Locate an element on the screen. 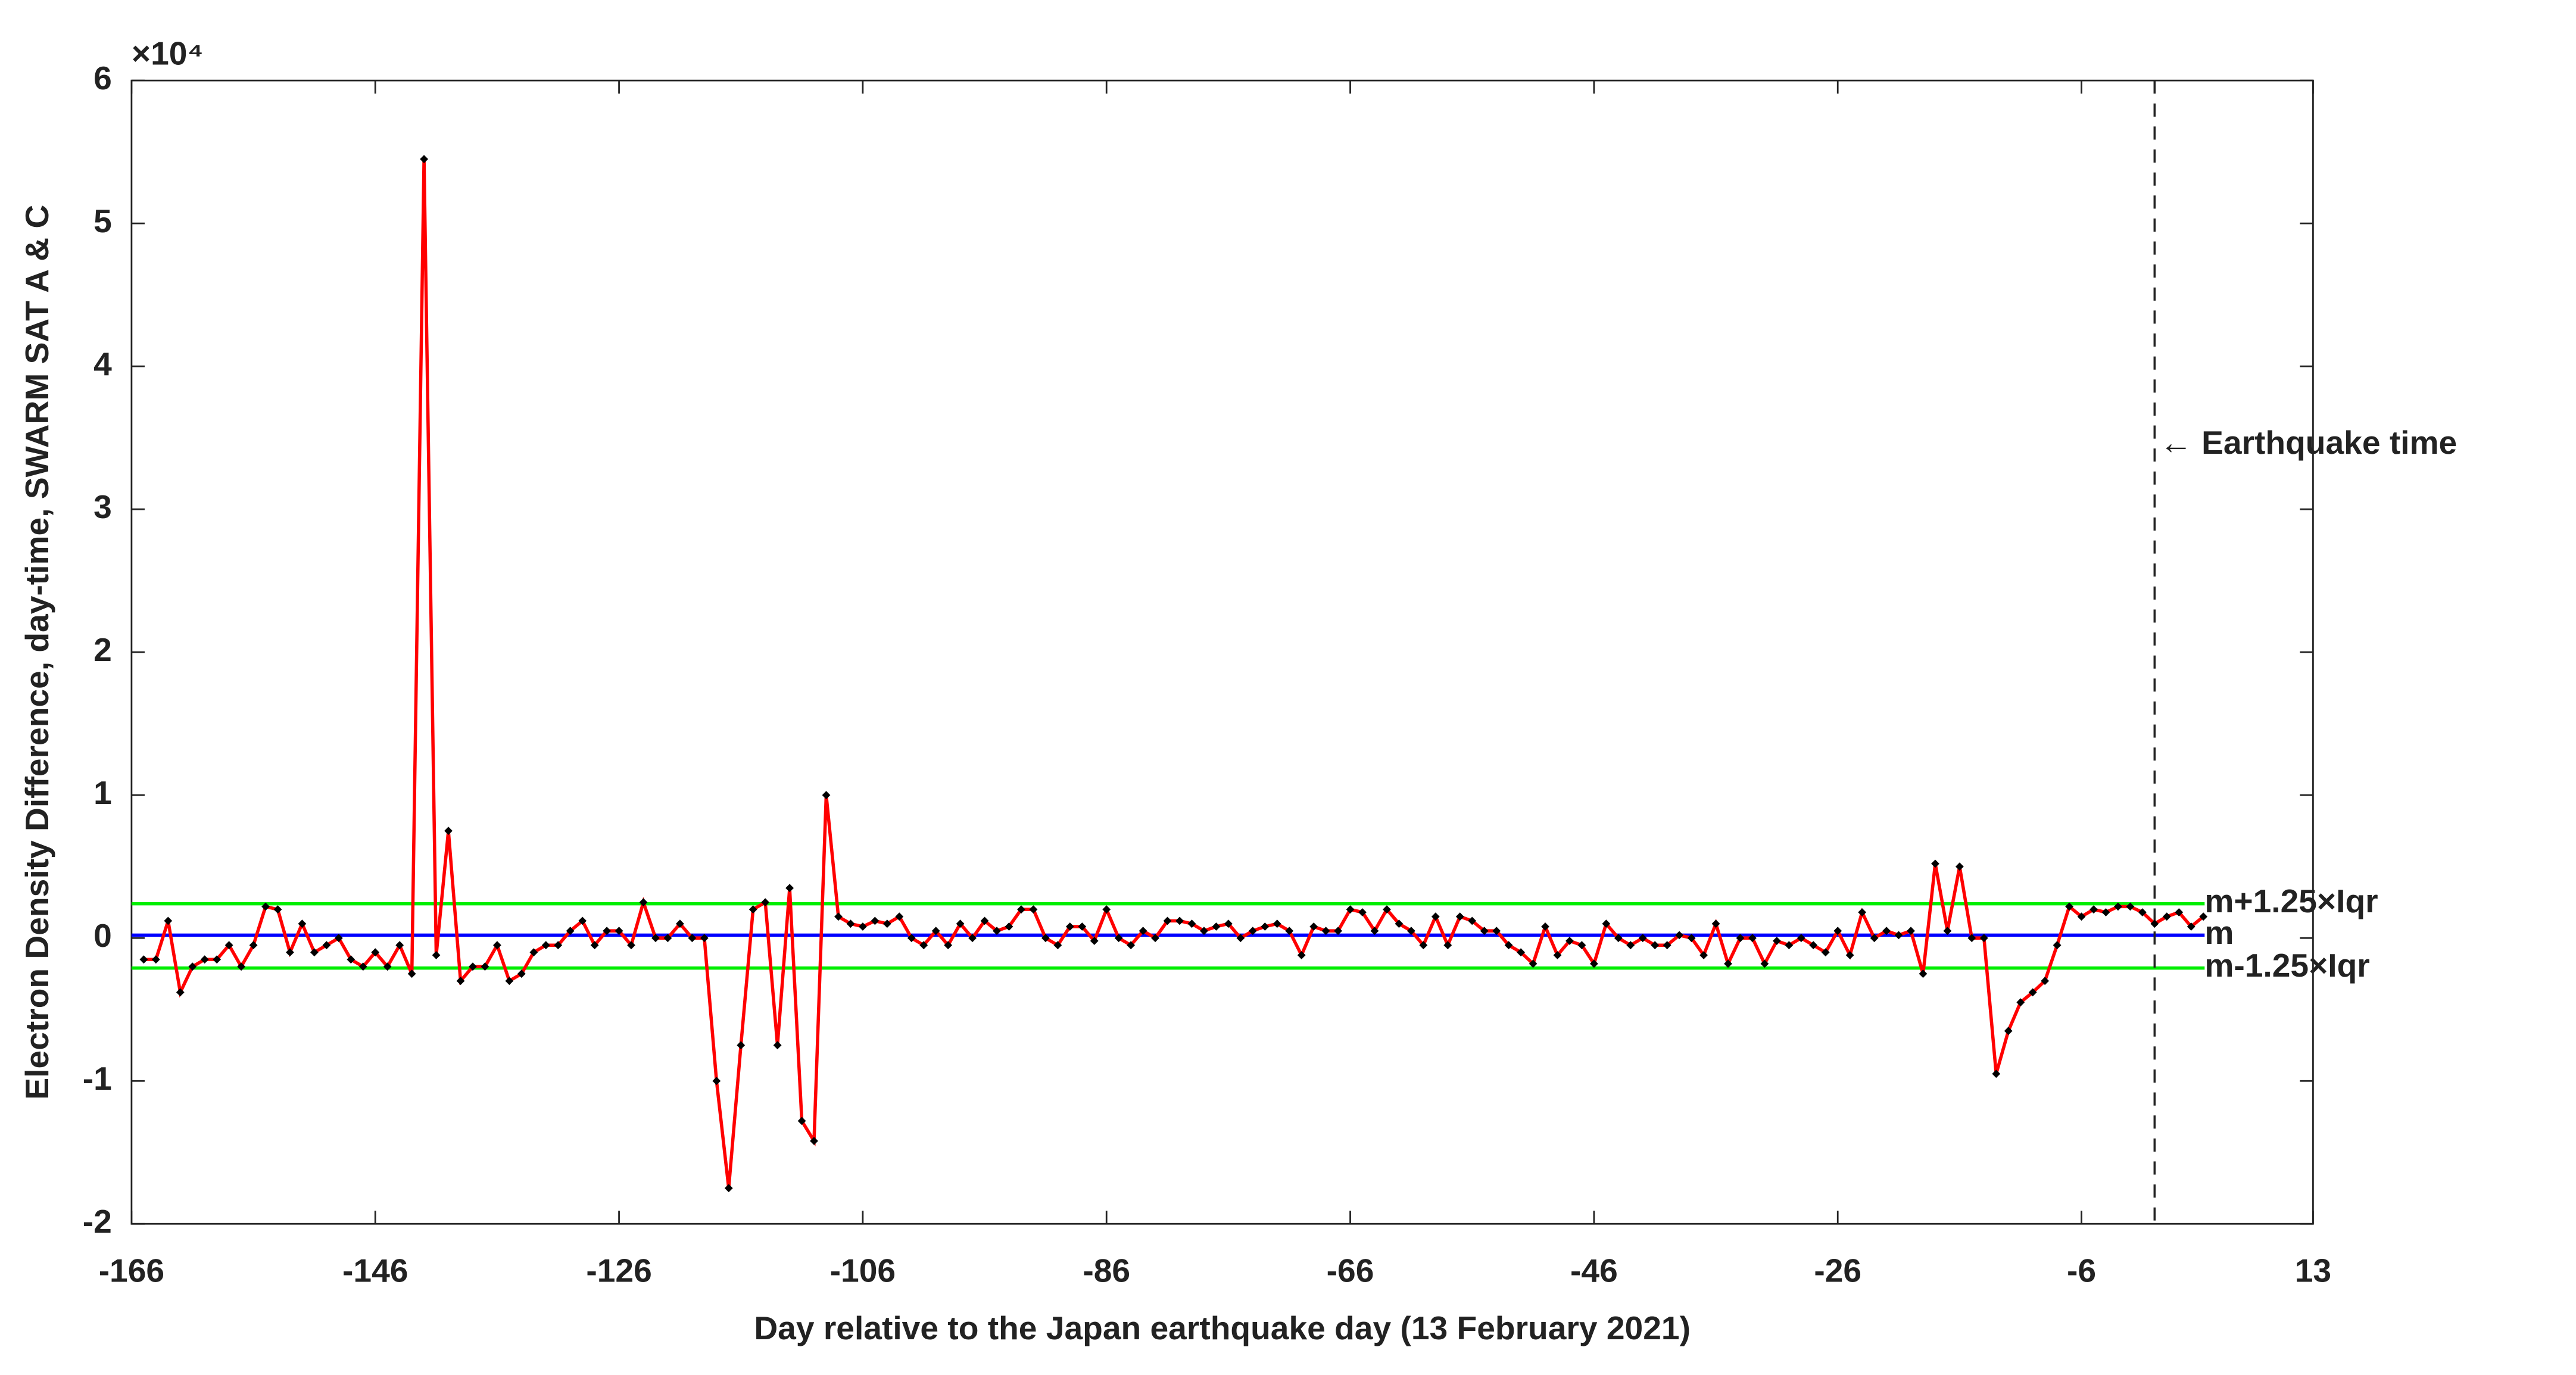 The image size is (2576, 1375). y-tick-label: 5 is located at coordinates (102, 220).